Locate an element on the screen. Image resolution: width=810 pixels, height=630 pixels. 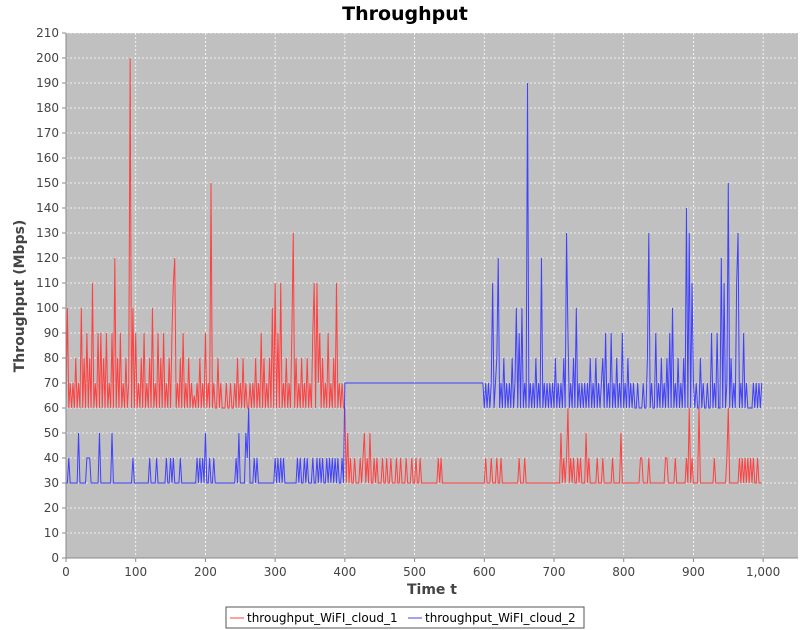
y-tick-label: 180 is located at coordinates (47, 108).